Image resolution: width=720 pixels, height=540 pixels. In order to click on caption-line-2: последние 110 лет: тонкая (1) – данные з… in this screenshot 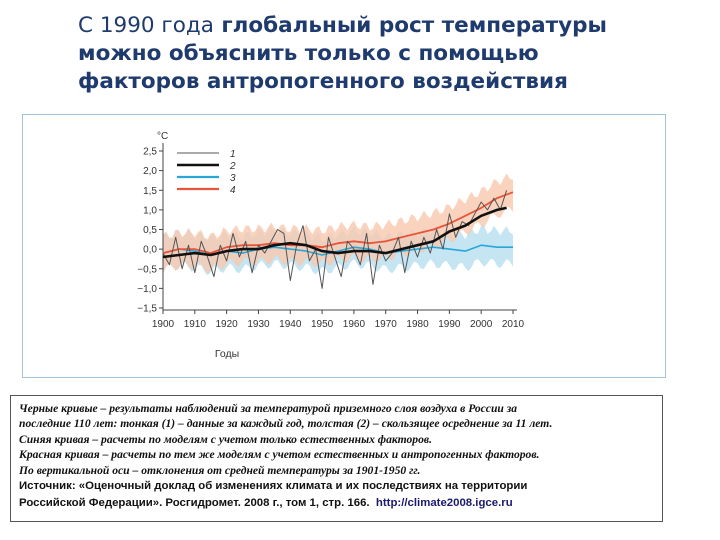, I will do `click(286, 424)`.